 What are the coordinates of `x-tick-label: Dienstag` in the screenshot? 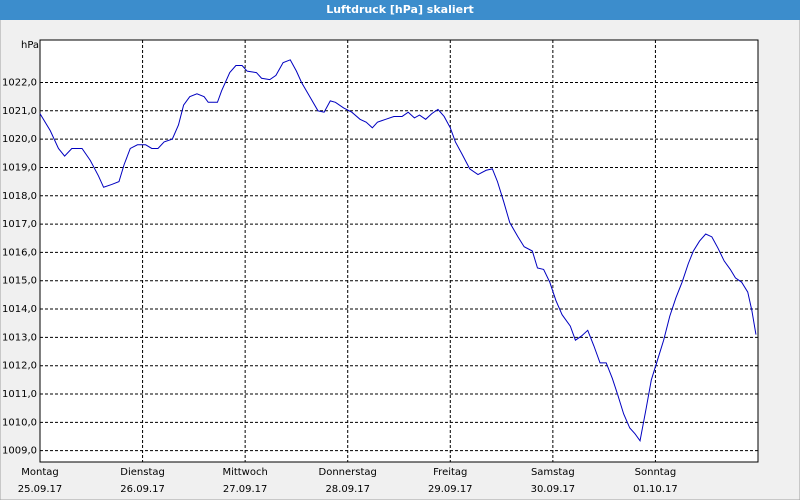 It's located at (142, 472).